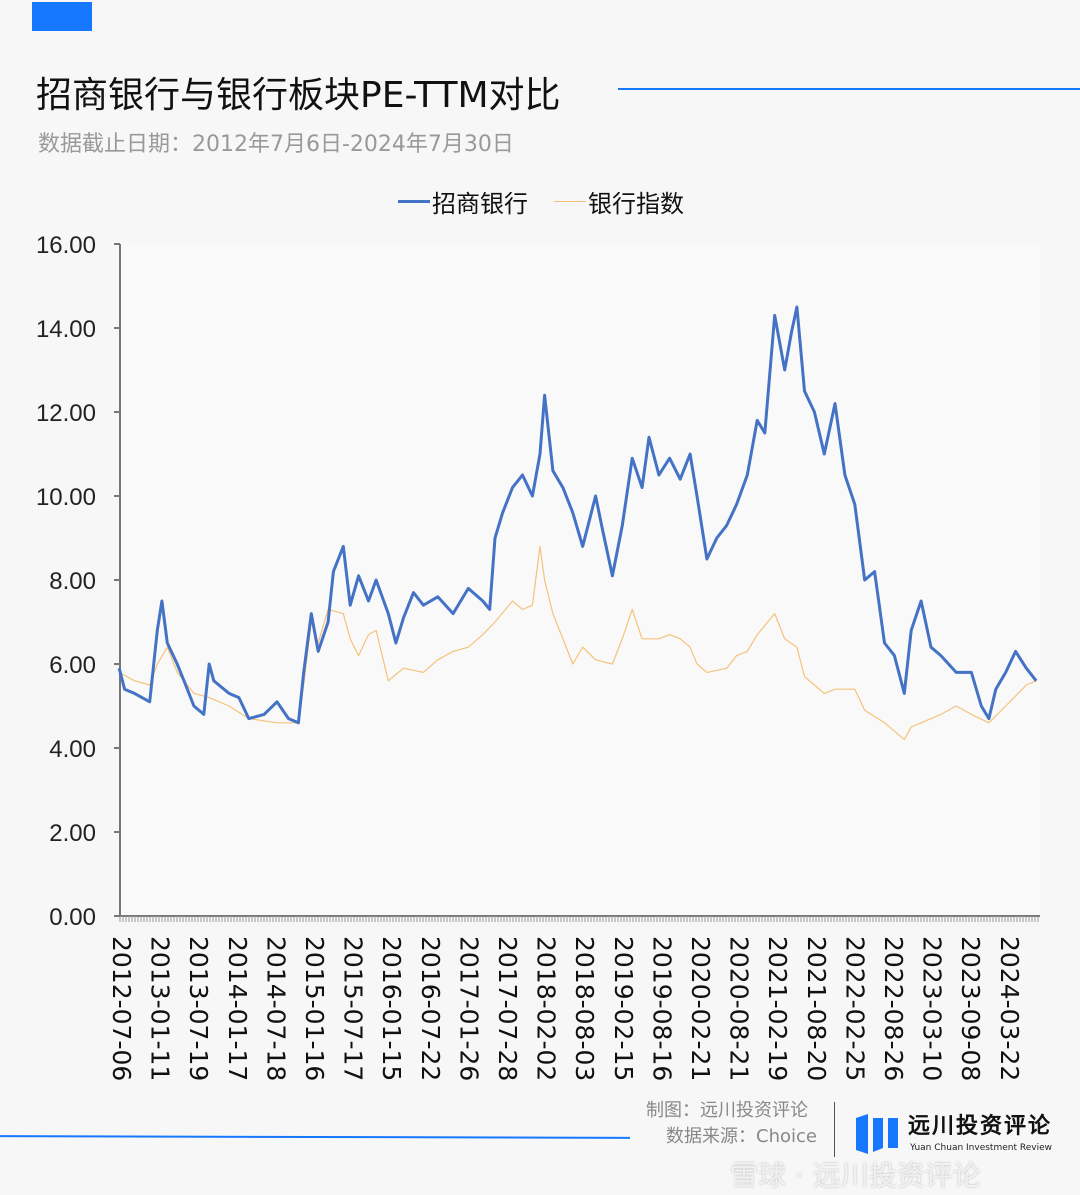  What do you see at coordinates (855, 1175) in the screenshot?
I see `watermark: 雪球 · 远川投资评论` at bounding box center [855, 1175].